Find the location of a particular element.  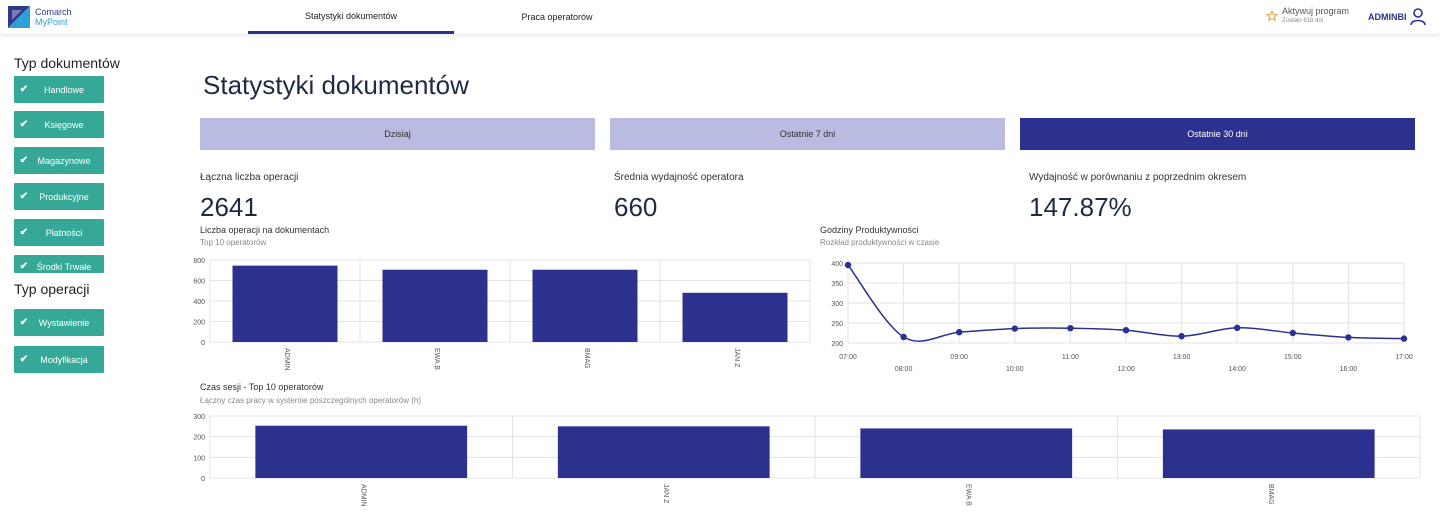

range-30-days-button: Ostatnie 30 dni is located at coordinates (1217, 134).